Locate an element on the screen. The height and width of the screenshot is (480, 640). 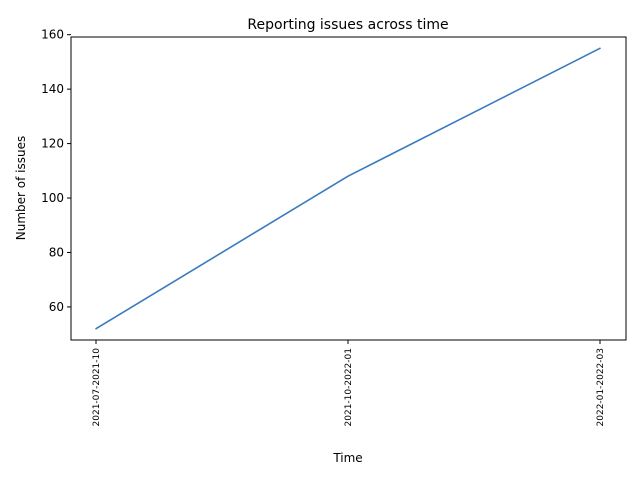
x-tick-label: 2021-10-2022-01 is located at coordinates (349, 387).